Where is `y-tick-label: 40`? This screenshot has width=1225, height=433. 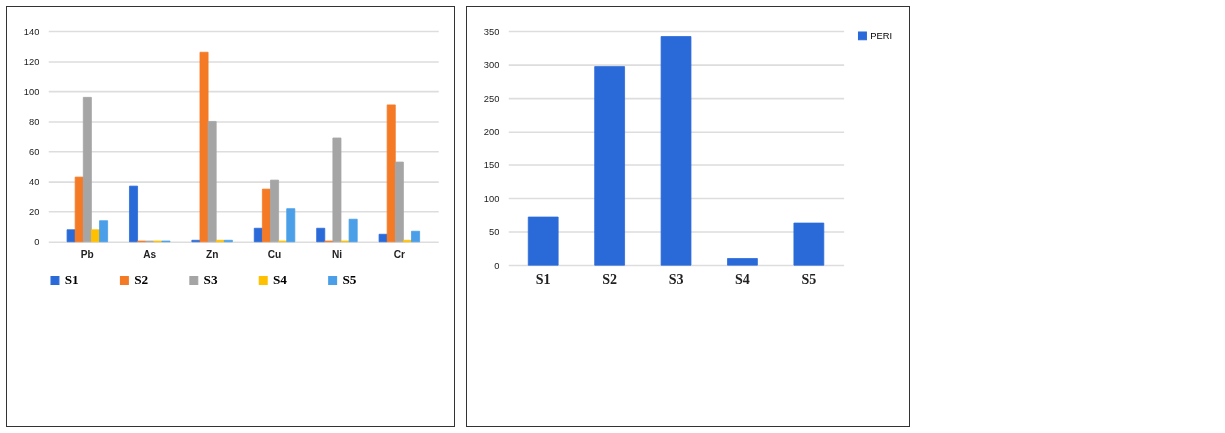 y-tick-label: 40 is located at coordinates (34, 182).